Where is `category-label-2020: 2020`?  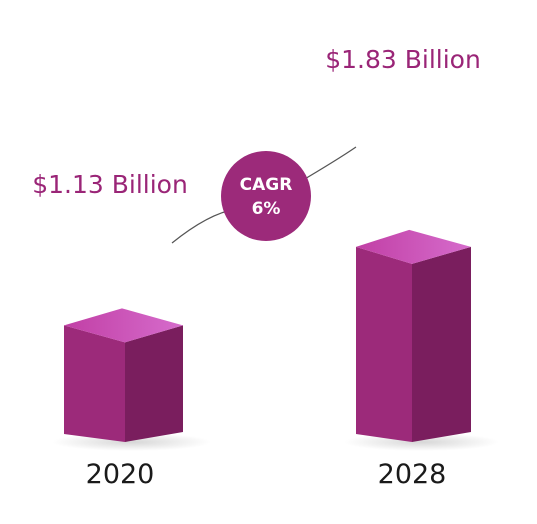 category-label-2020: 2020 is located at coordinates (120, 474).